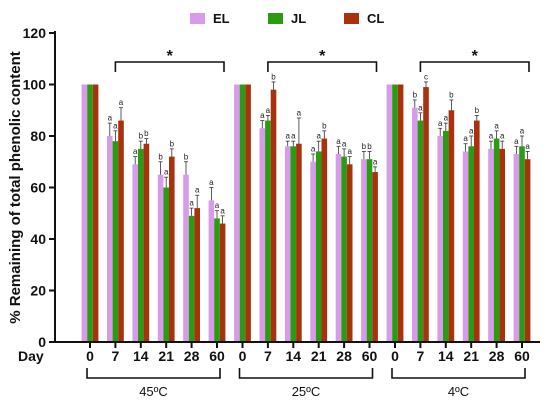 The image size is (550, 403). I want to click on legend-swatch-el, so click(197, 18).